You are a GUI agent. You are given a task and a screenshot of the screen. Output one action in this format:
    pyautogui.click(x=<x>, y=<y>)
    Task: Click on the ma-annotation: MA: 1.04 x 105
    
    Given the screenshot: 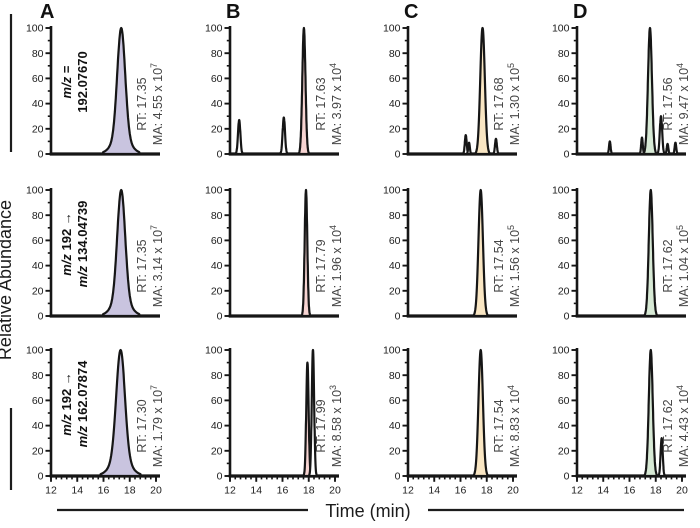 What is the action you would take?
    pyautogui.click(x=683, y=266)
    